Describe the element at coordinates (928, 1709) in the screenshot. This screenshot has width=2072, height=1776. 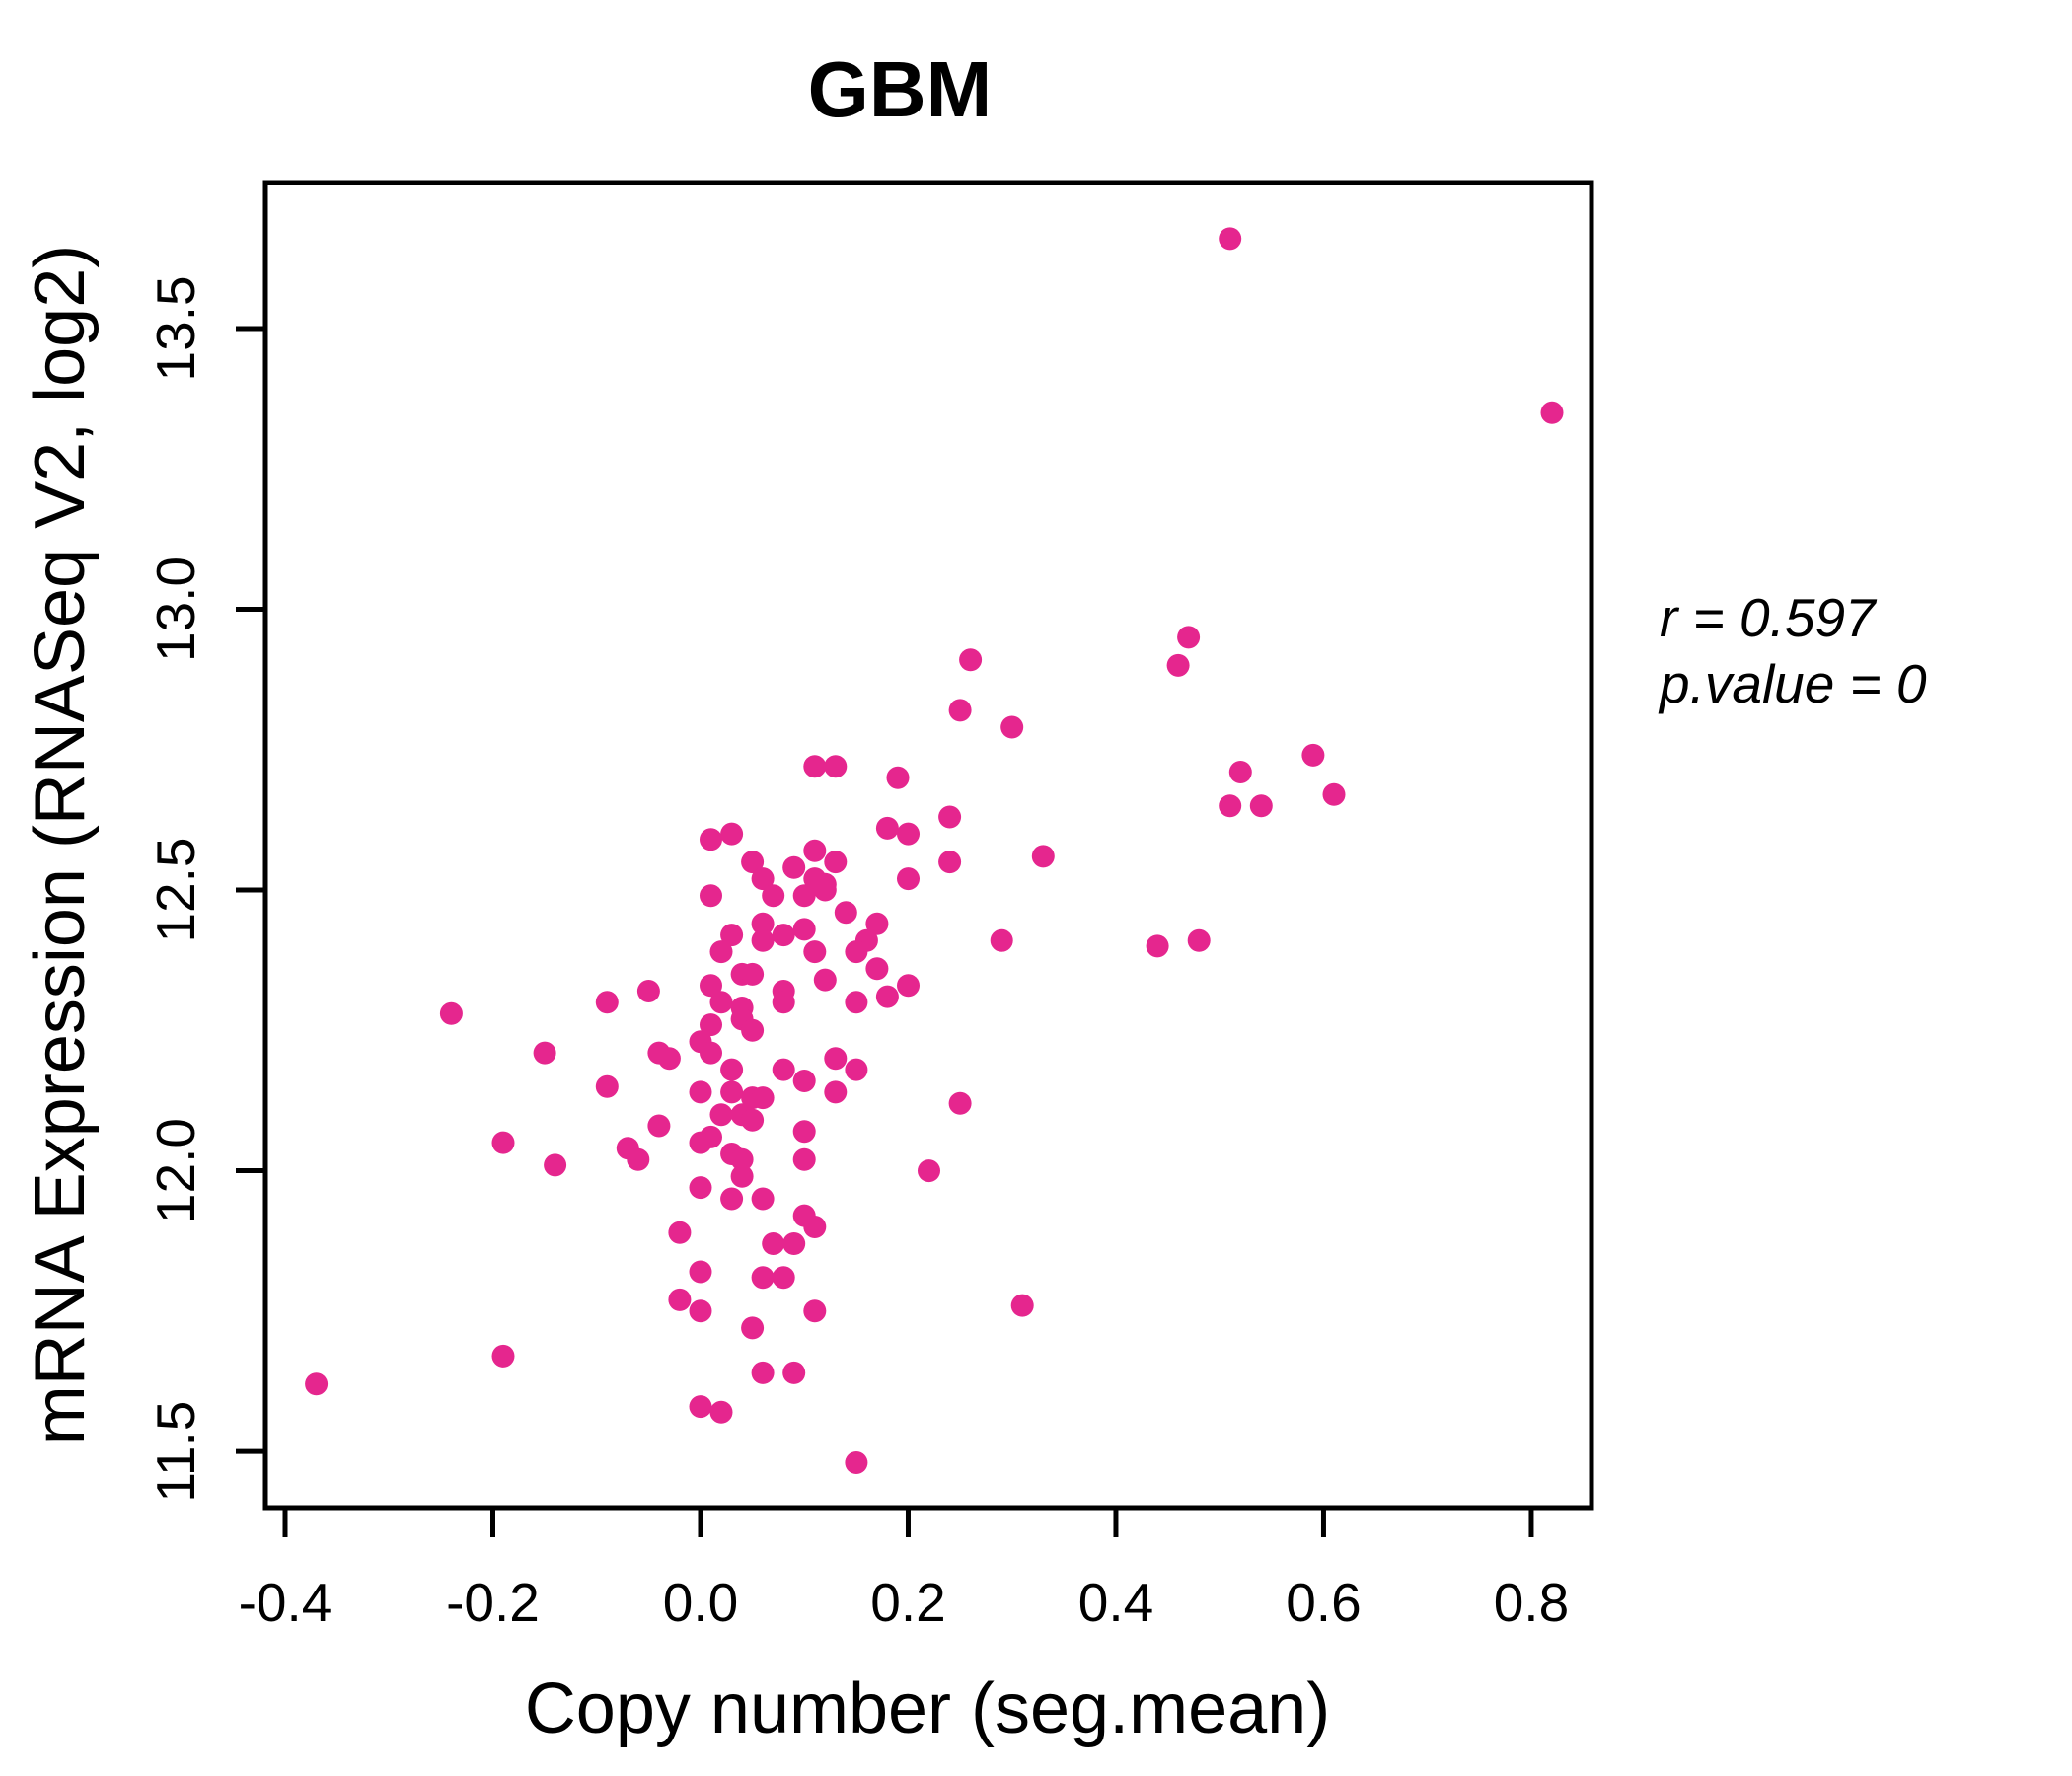
I see `x-axis-title: Copy number (seg.mean)` at that location.